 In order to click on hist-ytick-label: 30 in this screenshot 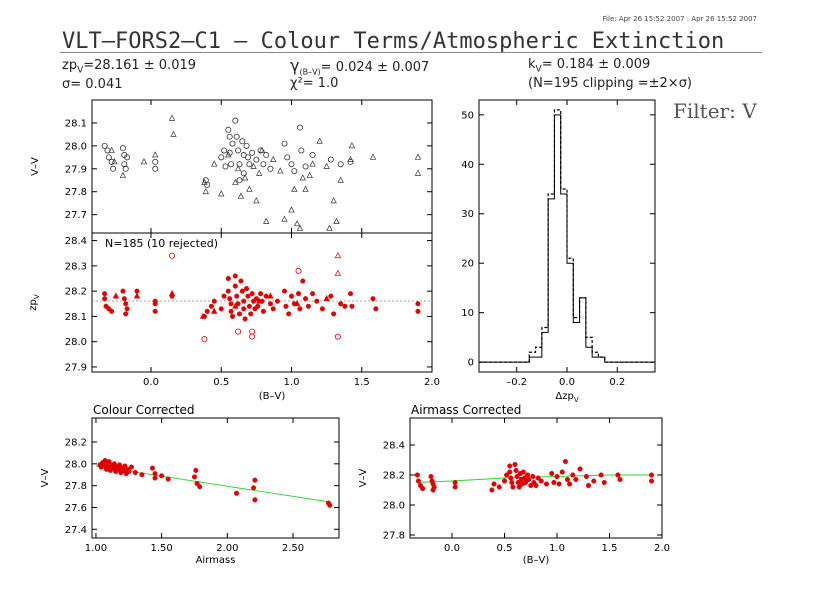, I will do `click(467, 214)`.